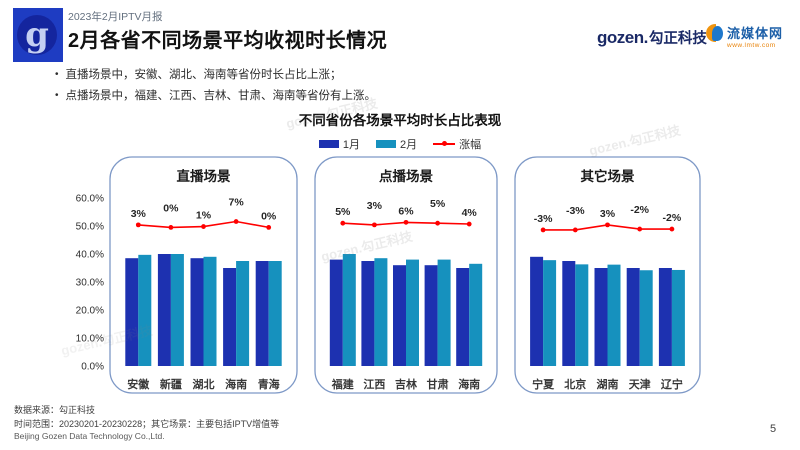 This screenshot has height=450, width=800. Describe the element at coordinates (115, 17) in the screenshot. I see `report-label: 2023年2月IPTV月报` at that location.